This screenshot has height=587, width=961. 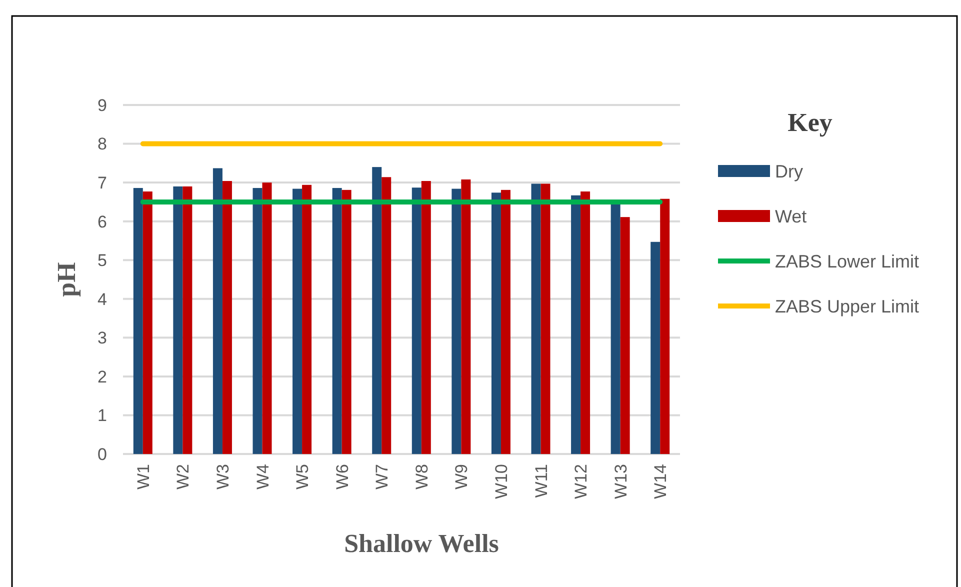 What do you see at coordinates (789, 171) in the screenshot?
I see `legend-label: Dry` at bounding box center [789, 171].